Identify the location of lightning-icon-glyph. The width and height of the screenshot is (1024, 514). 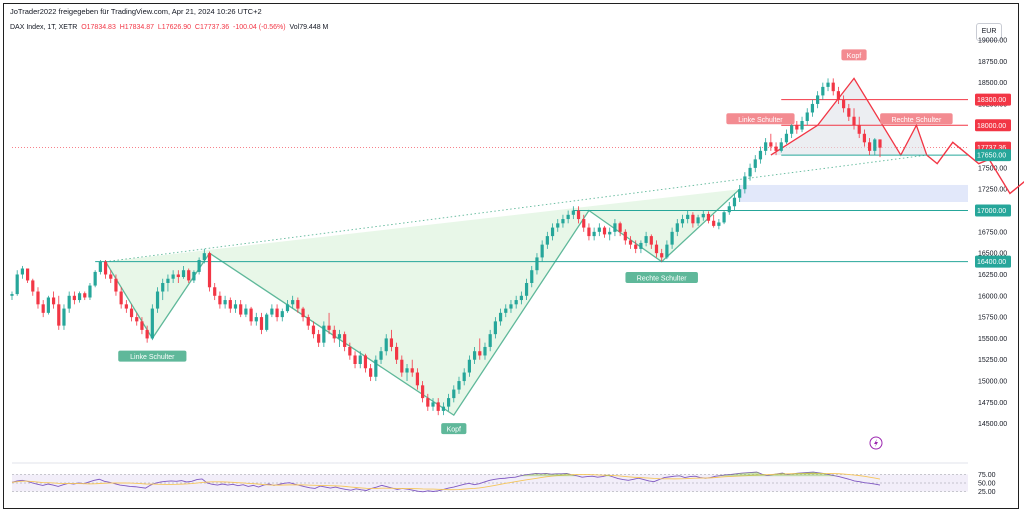
(876, 443).